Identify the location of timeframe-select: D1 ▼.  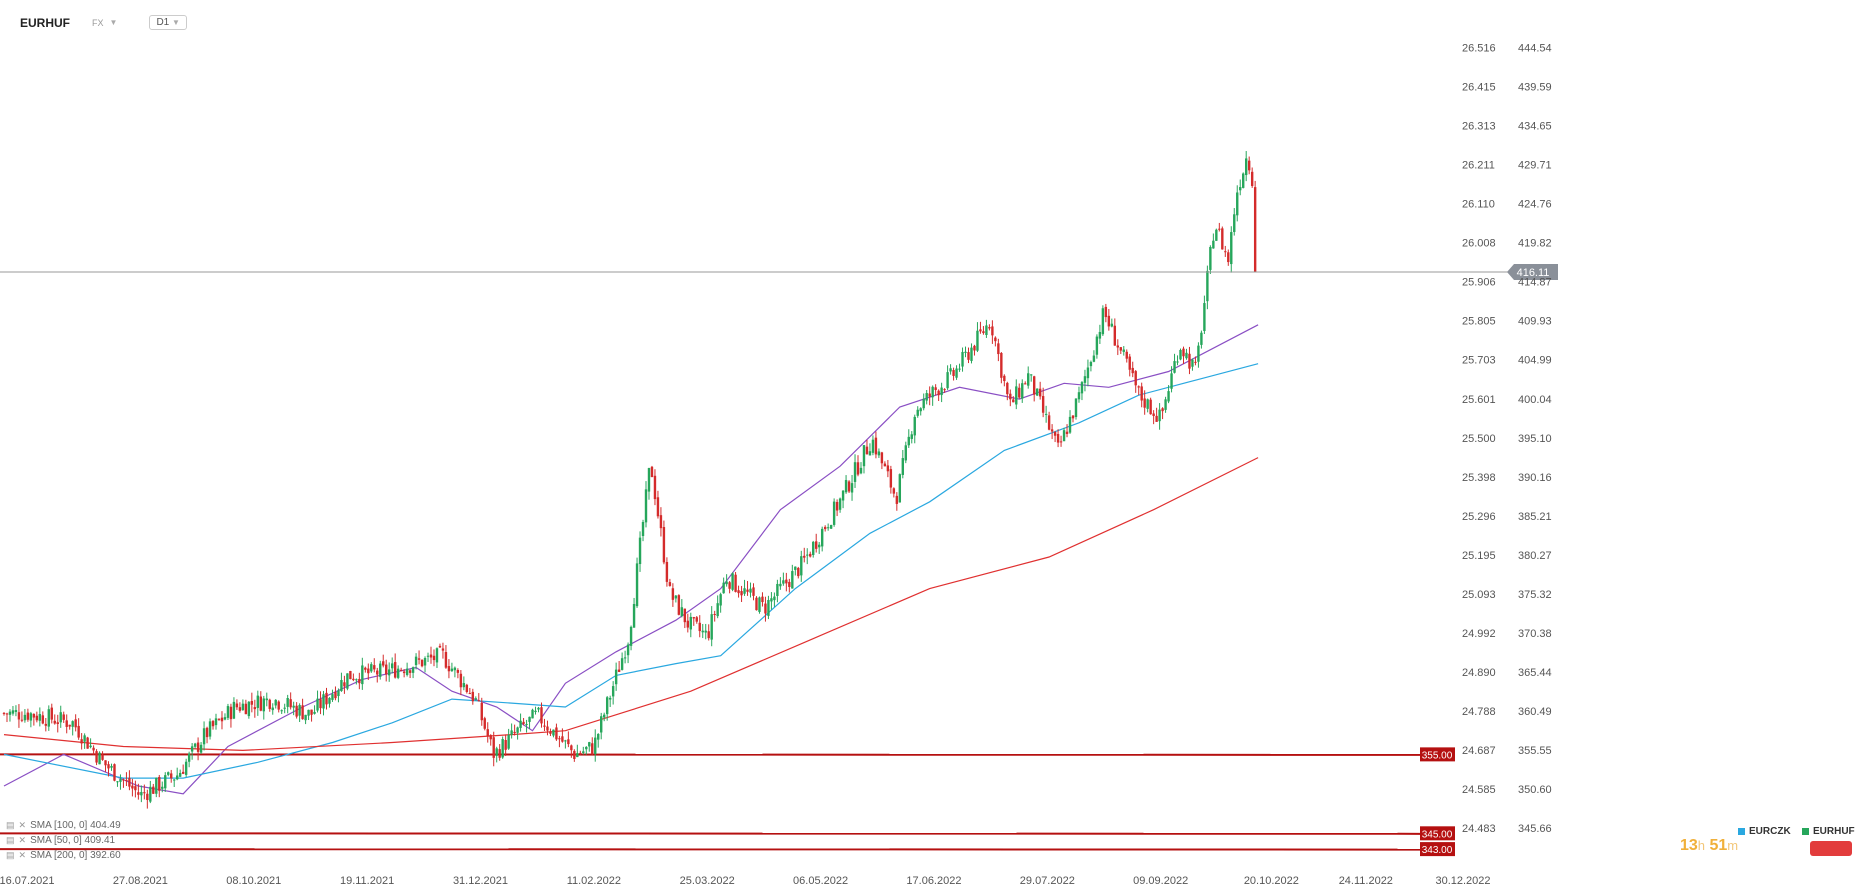
(168, 22).